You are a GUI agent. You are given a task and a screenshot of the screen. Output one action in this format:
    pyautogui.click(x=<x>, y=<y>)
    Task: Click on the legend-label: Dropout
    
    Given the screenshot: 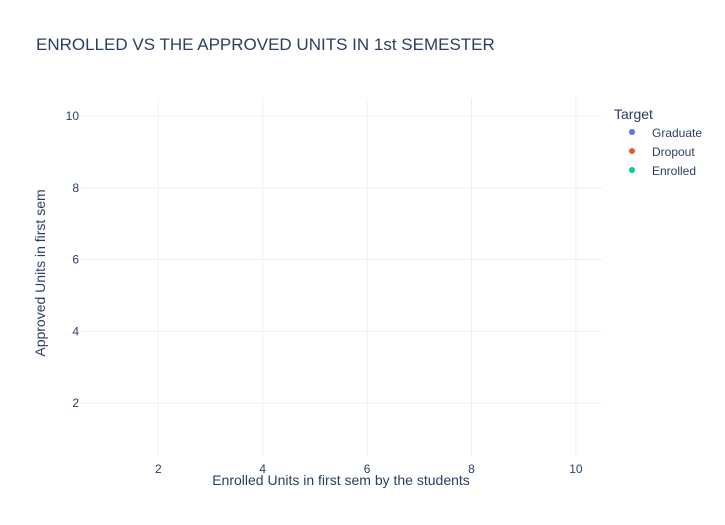 What is the action you would take?
    pyautogui.click(x=673, y=152)
    